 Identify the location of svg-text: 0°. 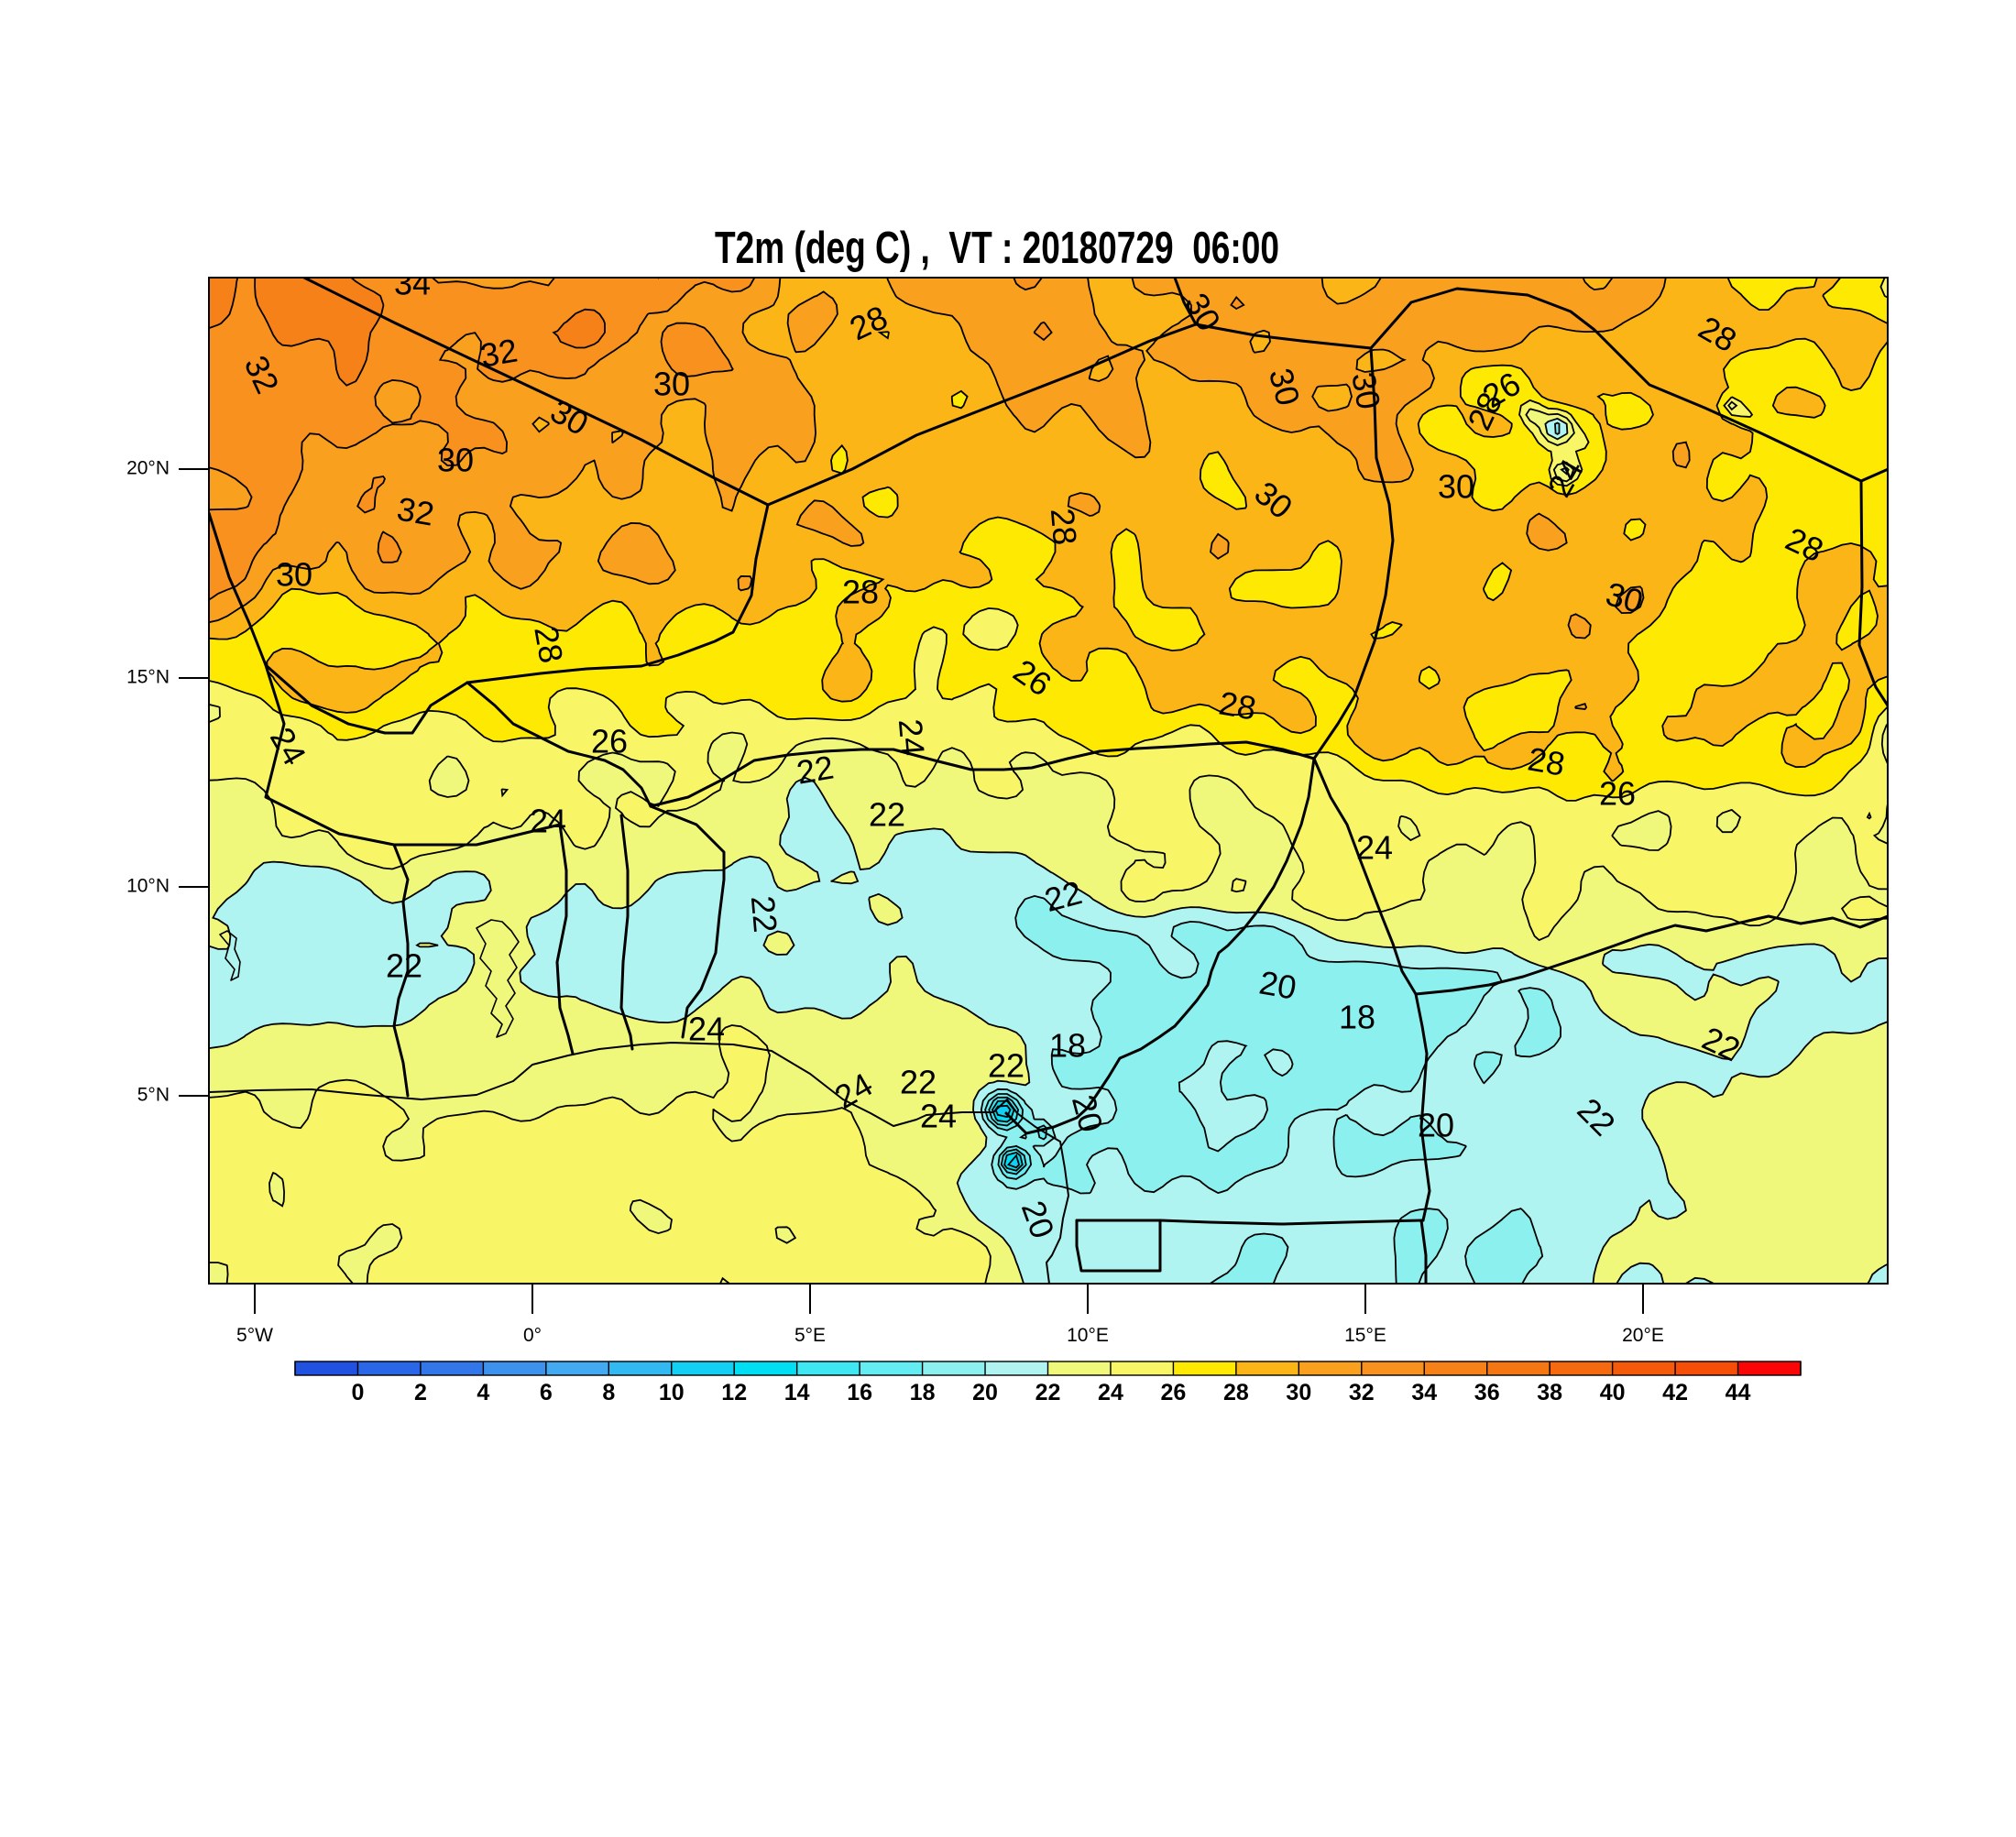
(532, 1335).